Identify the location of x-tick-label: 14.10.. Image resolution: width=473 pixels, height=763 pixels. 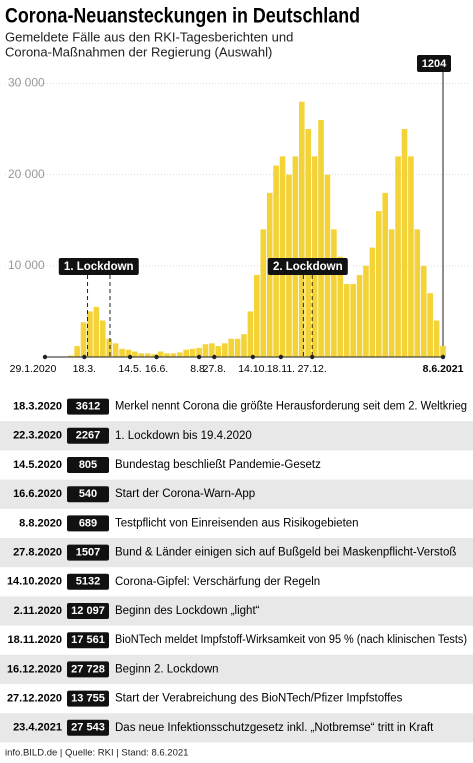
(252, 369).